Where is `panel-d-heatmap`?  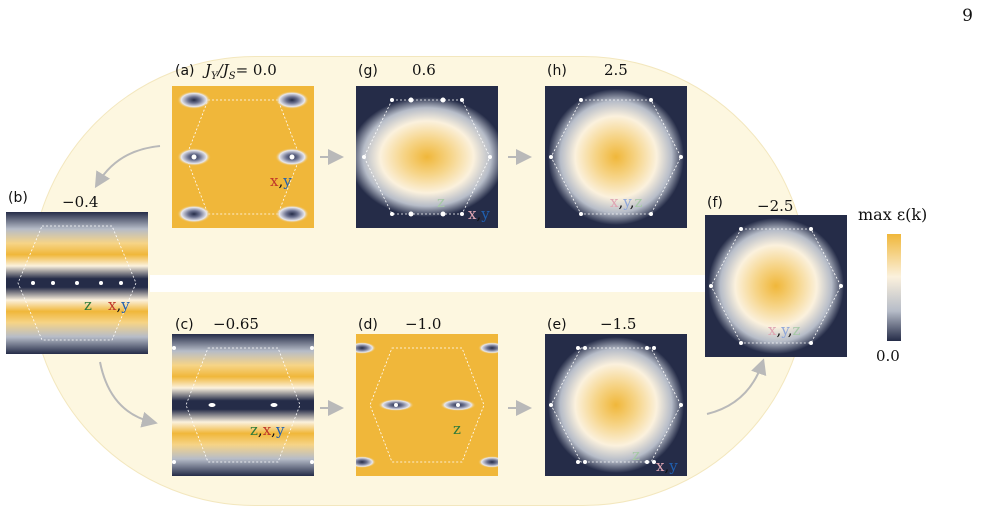
panel-d-heatmap is located at coordinates (427, 405).